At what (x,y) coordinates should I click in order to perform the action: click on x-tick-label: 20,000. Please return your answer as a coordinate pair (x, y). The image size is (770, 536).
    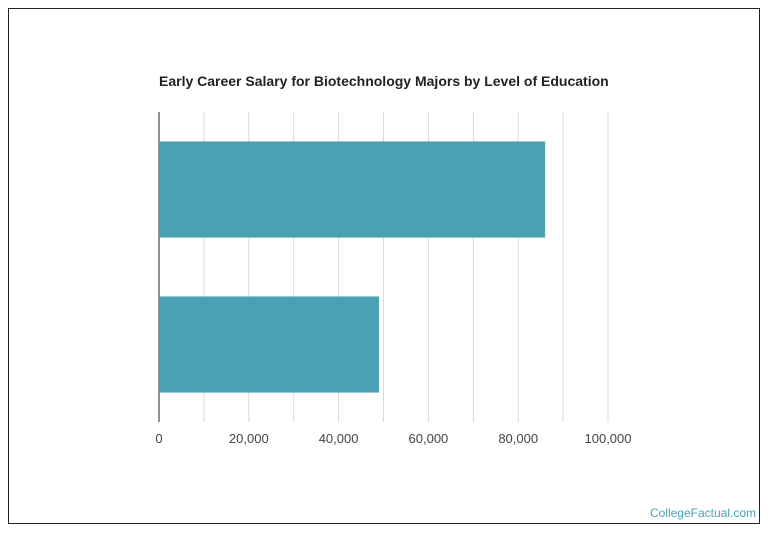
    Looking at the image, I should click on (249, 438).